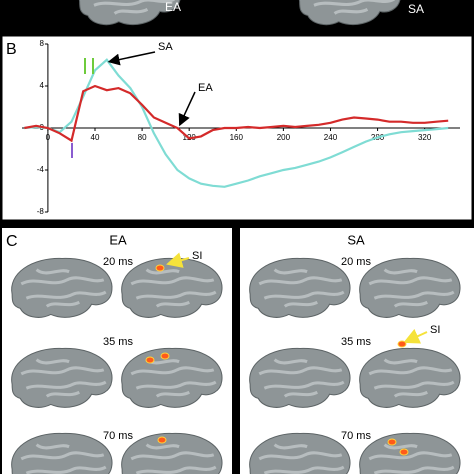  Describe the element at coordinates (165, 47) in the screenshot. I see `series-label: SA` at that location.